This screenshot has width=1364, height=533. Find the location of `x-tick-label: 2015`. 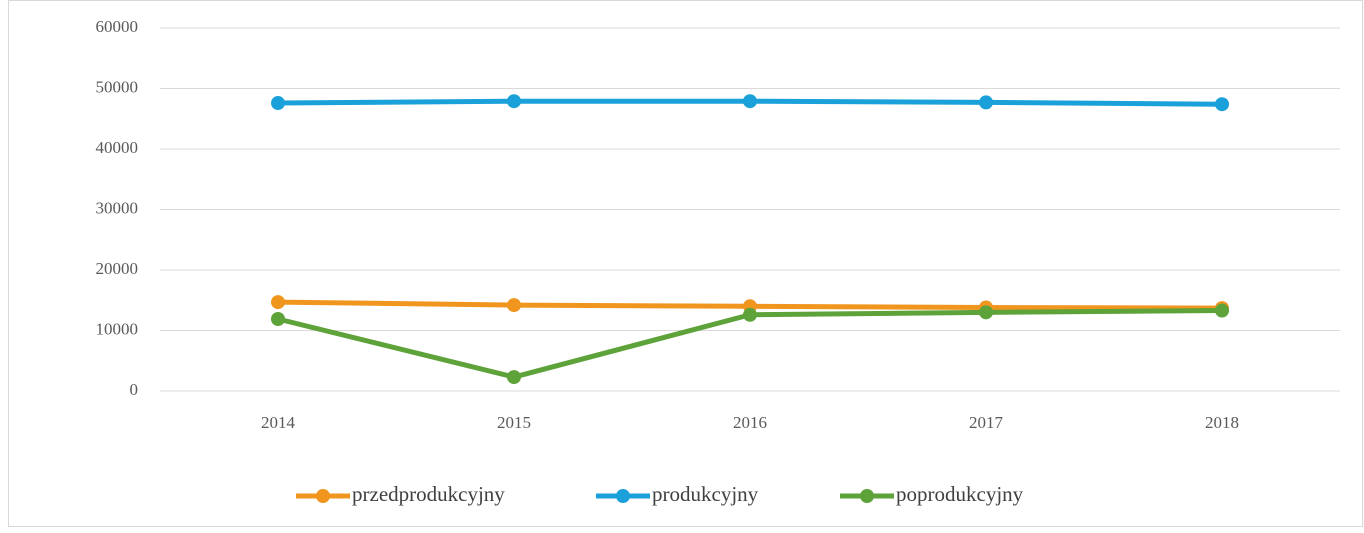

x-tick-label: 2015 is located at coordinates (514, 422).